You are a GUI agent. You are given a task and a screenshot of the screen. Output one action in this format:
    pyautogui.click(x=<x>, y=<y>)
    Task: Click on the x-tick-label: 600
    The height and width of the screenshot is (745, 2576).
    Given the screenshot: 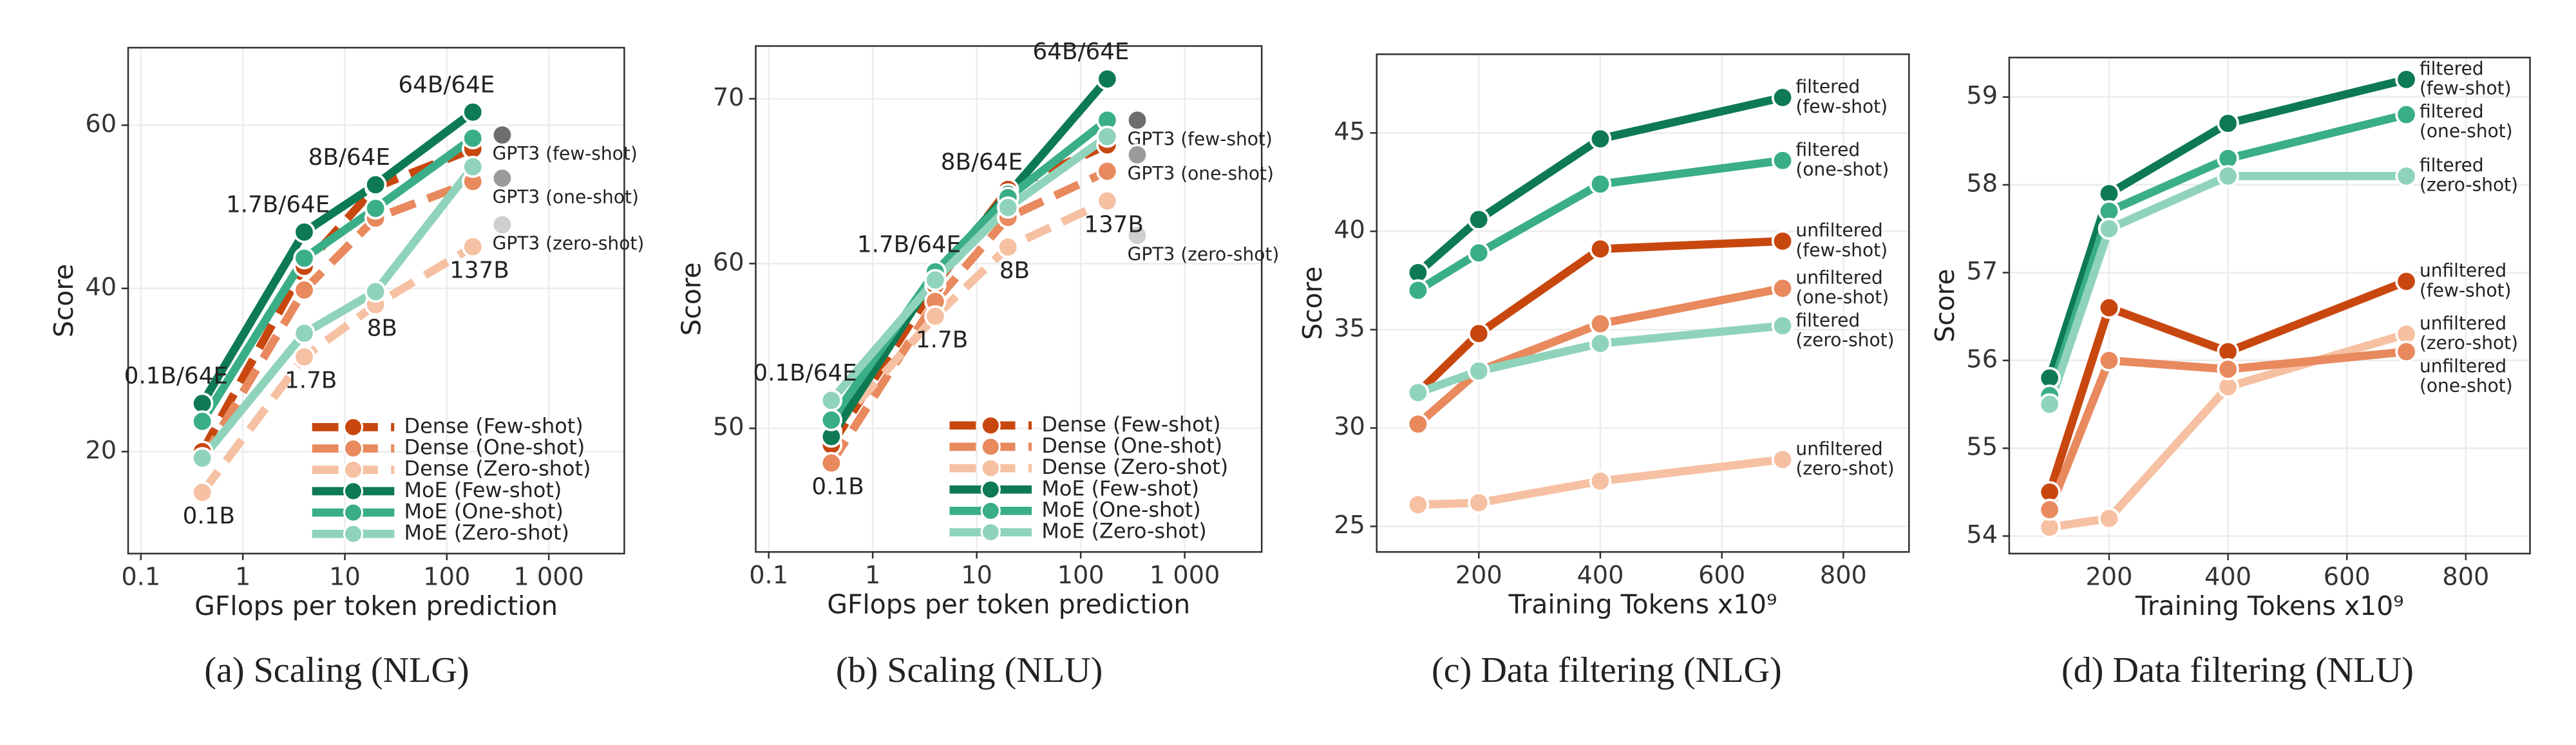 What is the action you would take?
    pyautogui.click(x=1721, y=576)
    